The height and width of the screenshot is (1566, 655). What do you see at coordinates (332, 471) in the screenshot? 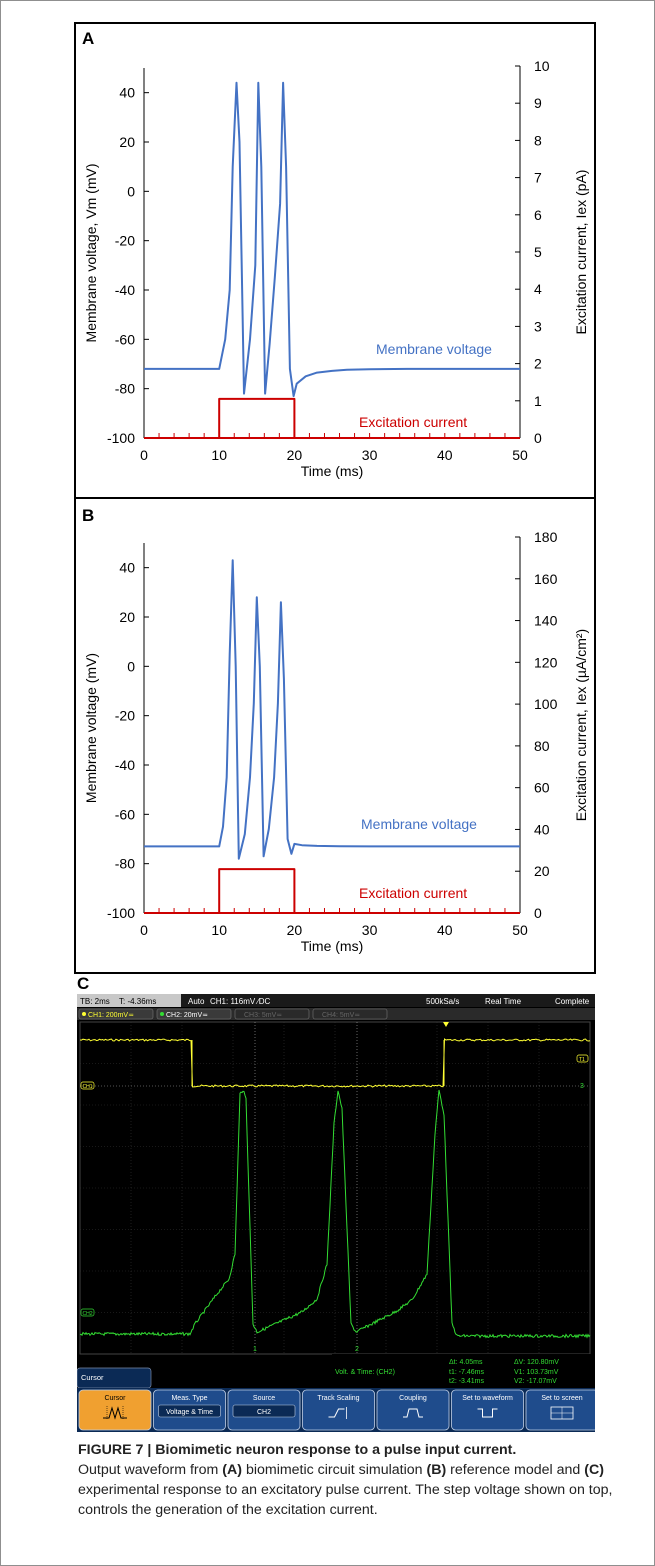
I see `x-axis-label: Time (ms)` at bounding box center [332, 471].